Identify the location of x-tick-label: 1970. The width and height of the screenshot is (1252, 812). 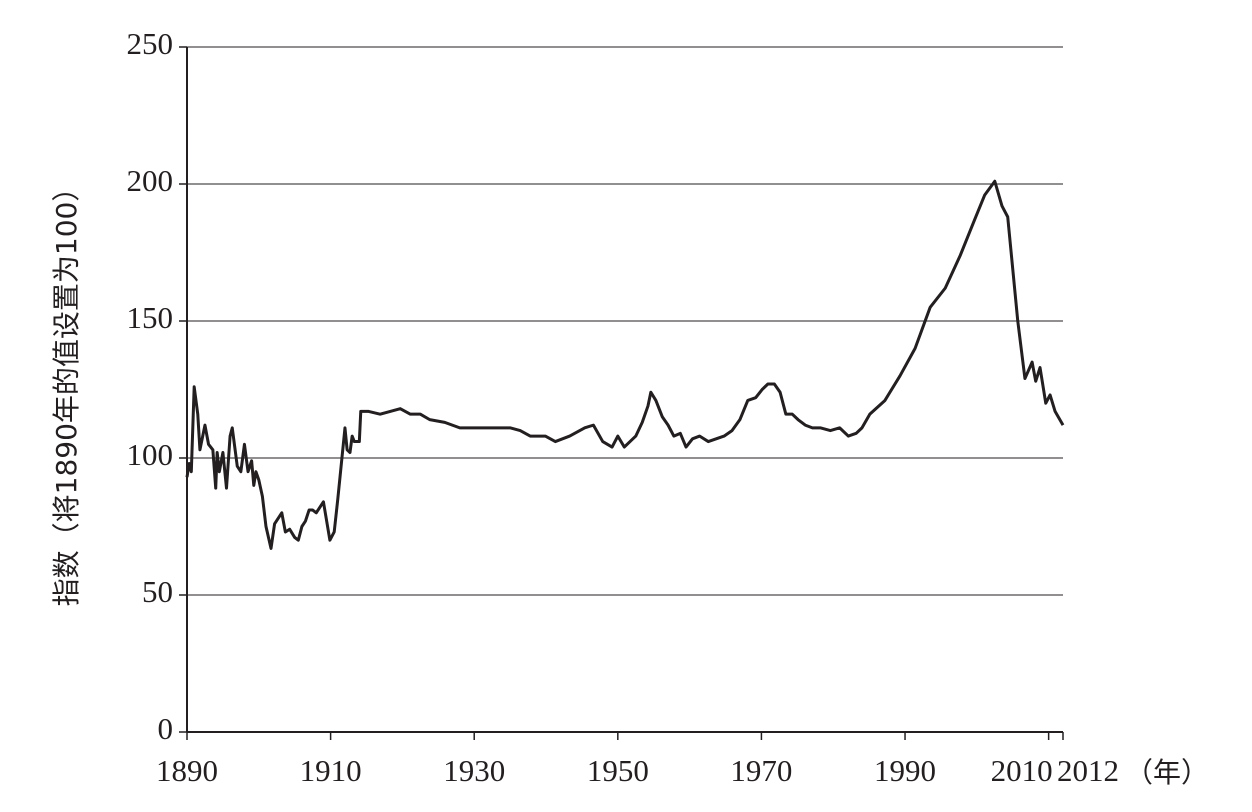
(761, 770).